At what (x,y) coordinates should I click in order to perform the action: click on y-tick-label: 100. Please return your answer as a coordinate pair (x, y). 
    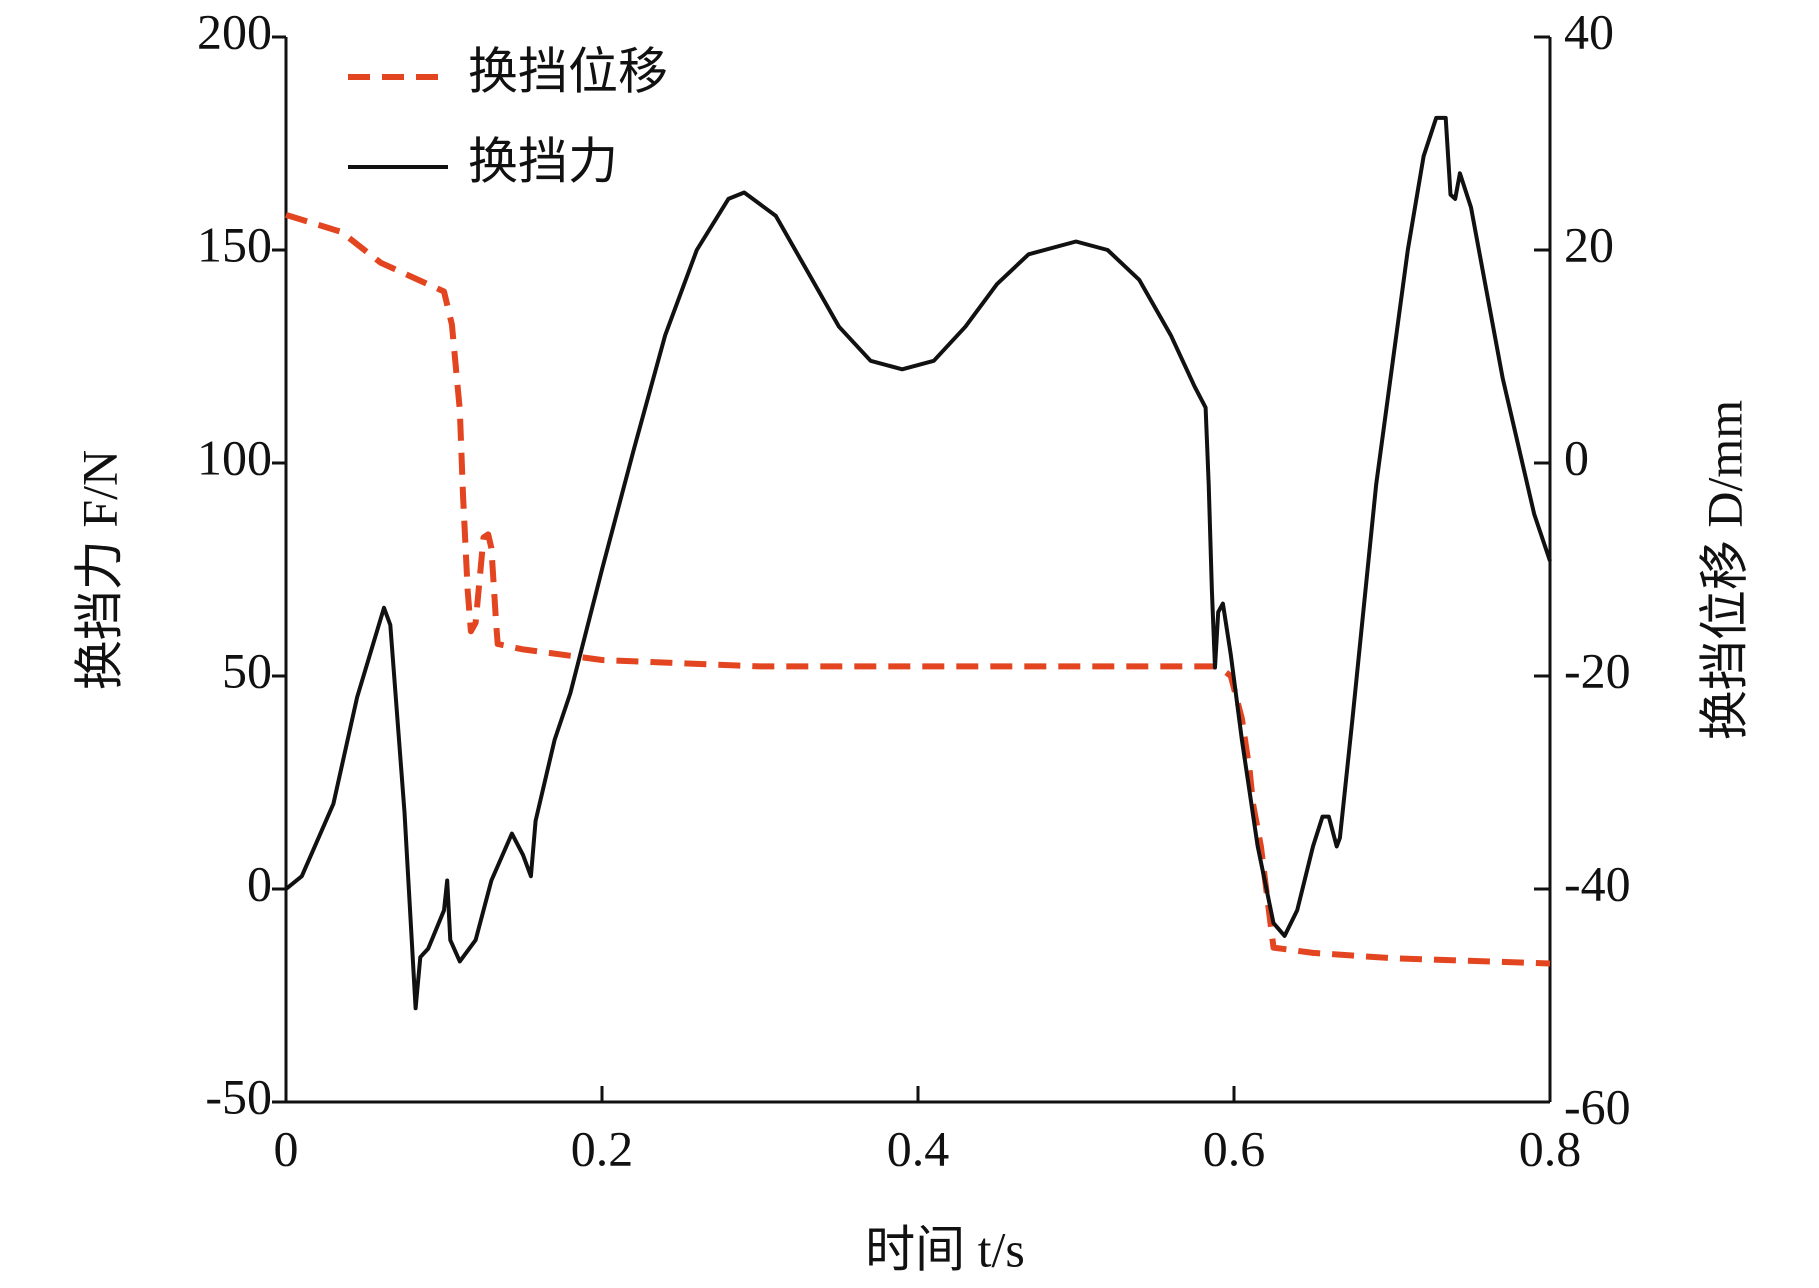
    Looking at the image, I should click on (234, 457).